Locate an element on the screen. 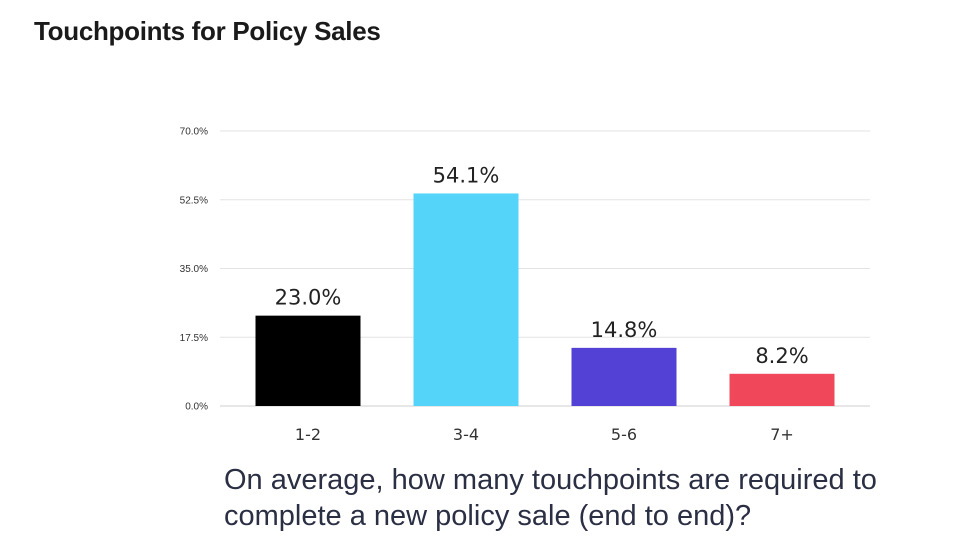 The height and width of the screenshot is (540, 960). data-label-3-4: 54.1% is located at coordinates (466, 175).